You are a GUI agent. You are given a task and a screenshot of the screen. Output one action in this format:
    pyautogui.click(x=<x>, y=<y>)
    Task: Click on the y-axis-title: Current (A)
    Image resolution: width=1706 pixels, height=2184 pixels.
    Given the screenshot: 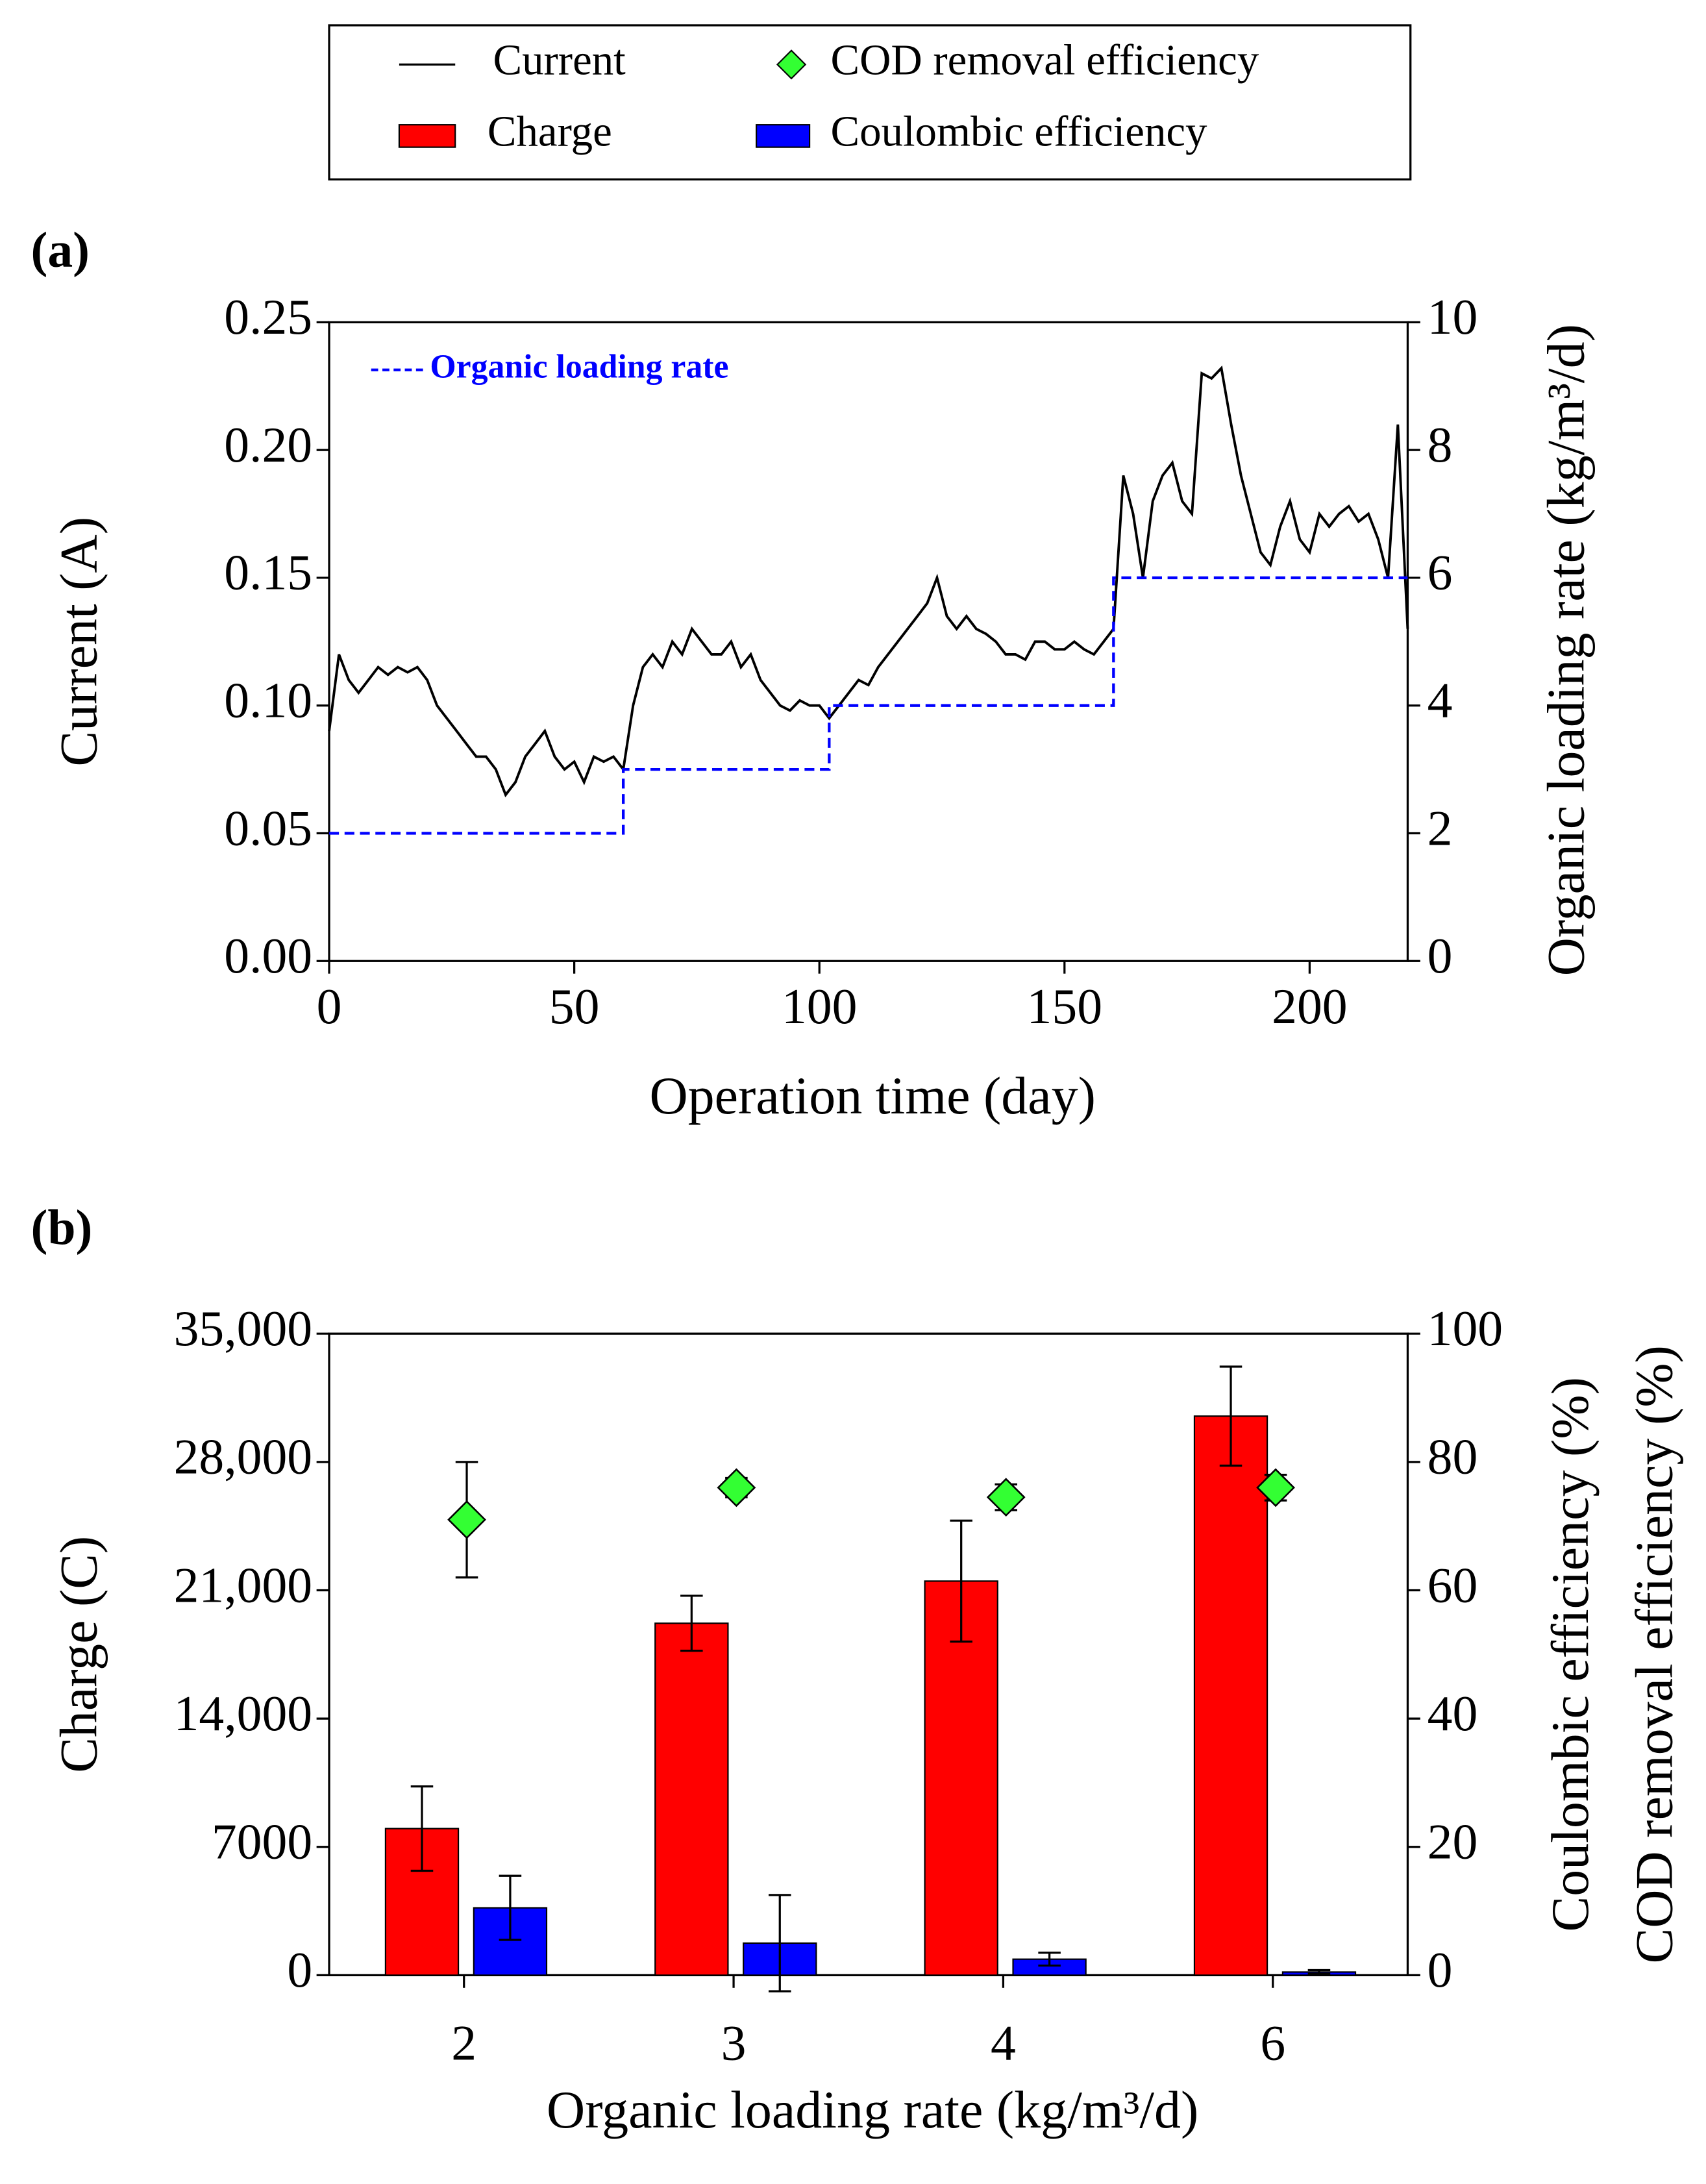 What is the action you would take?
    pyautogui.click(x=78, y=642)
    